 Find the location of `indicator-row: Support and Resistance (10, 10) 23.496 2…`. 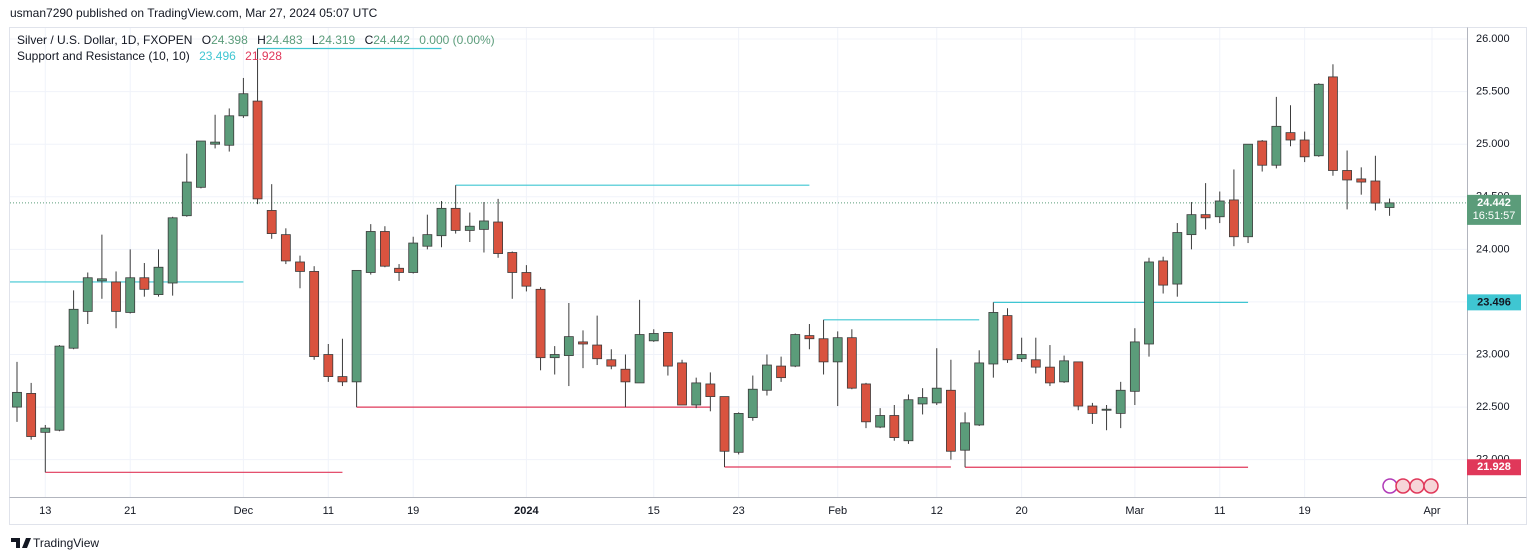

indicator-row: Support and Resistance (10, 10) 23.496 2… is located at coordinates (149, 56).